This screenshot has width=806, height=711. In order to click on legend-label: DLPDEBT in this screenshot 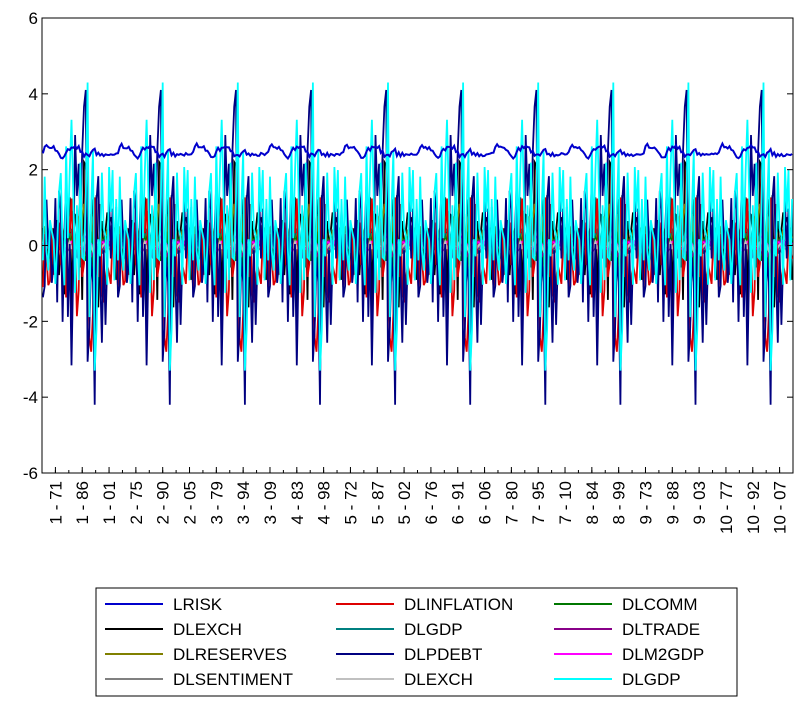, I will do `click(443, 654)`.